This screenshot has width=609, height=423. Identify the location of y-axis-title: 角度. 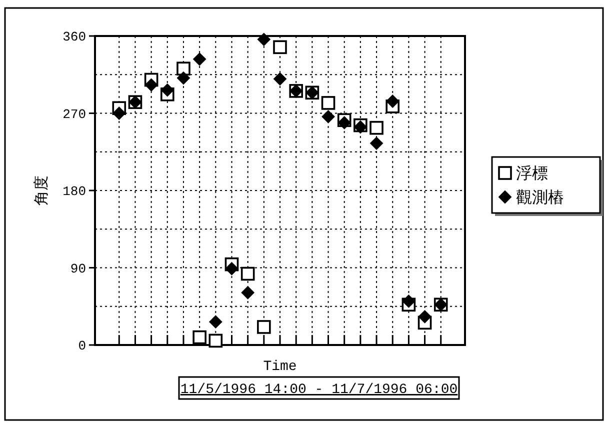
(42, 191).